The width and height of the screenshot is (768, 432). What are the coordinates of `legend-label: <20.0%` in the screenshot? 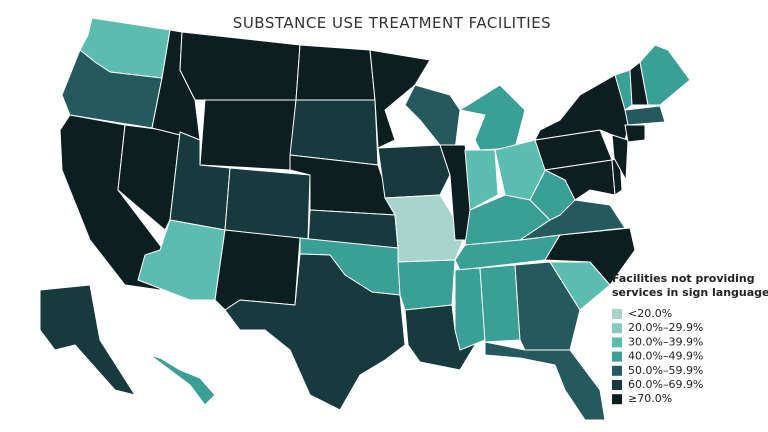 It's located at (650, 313).